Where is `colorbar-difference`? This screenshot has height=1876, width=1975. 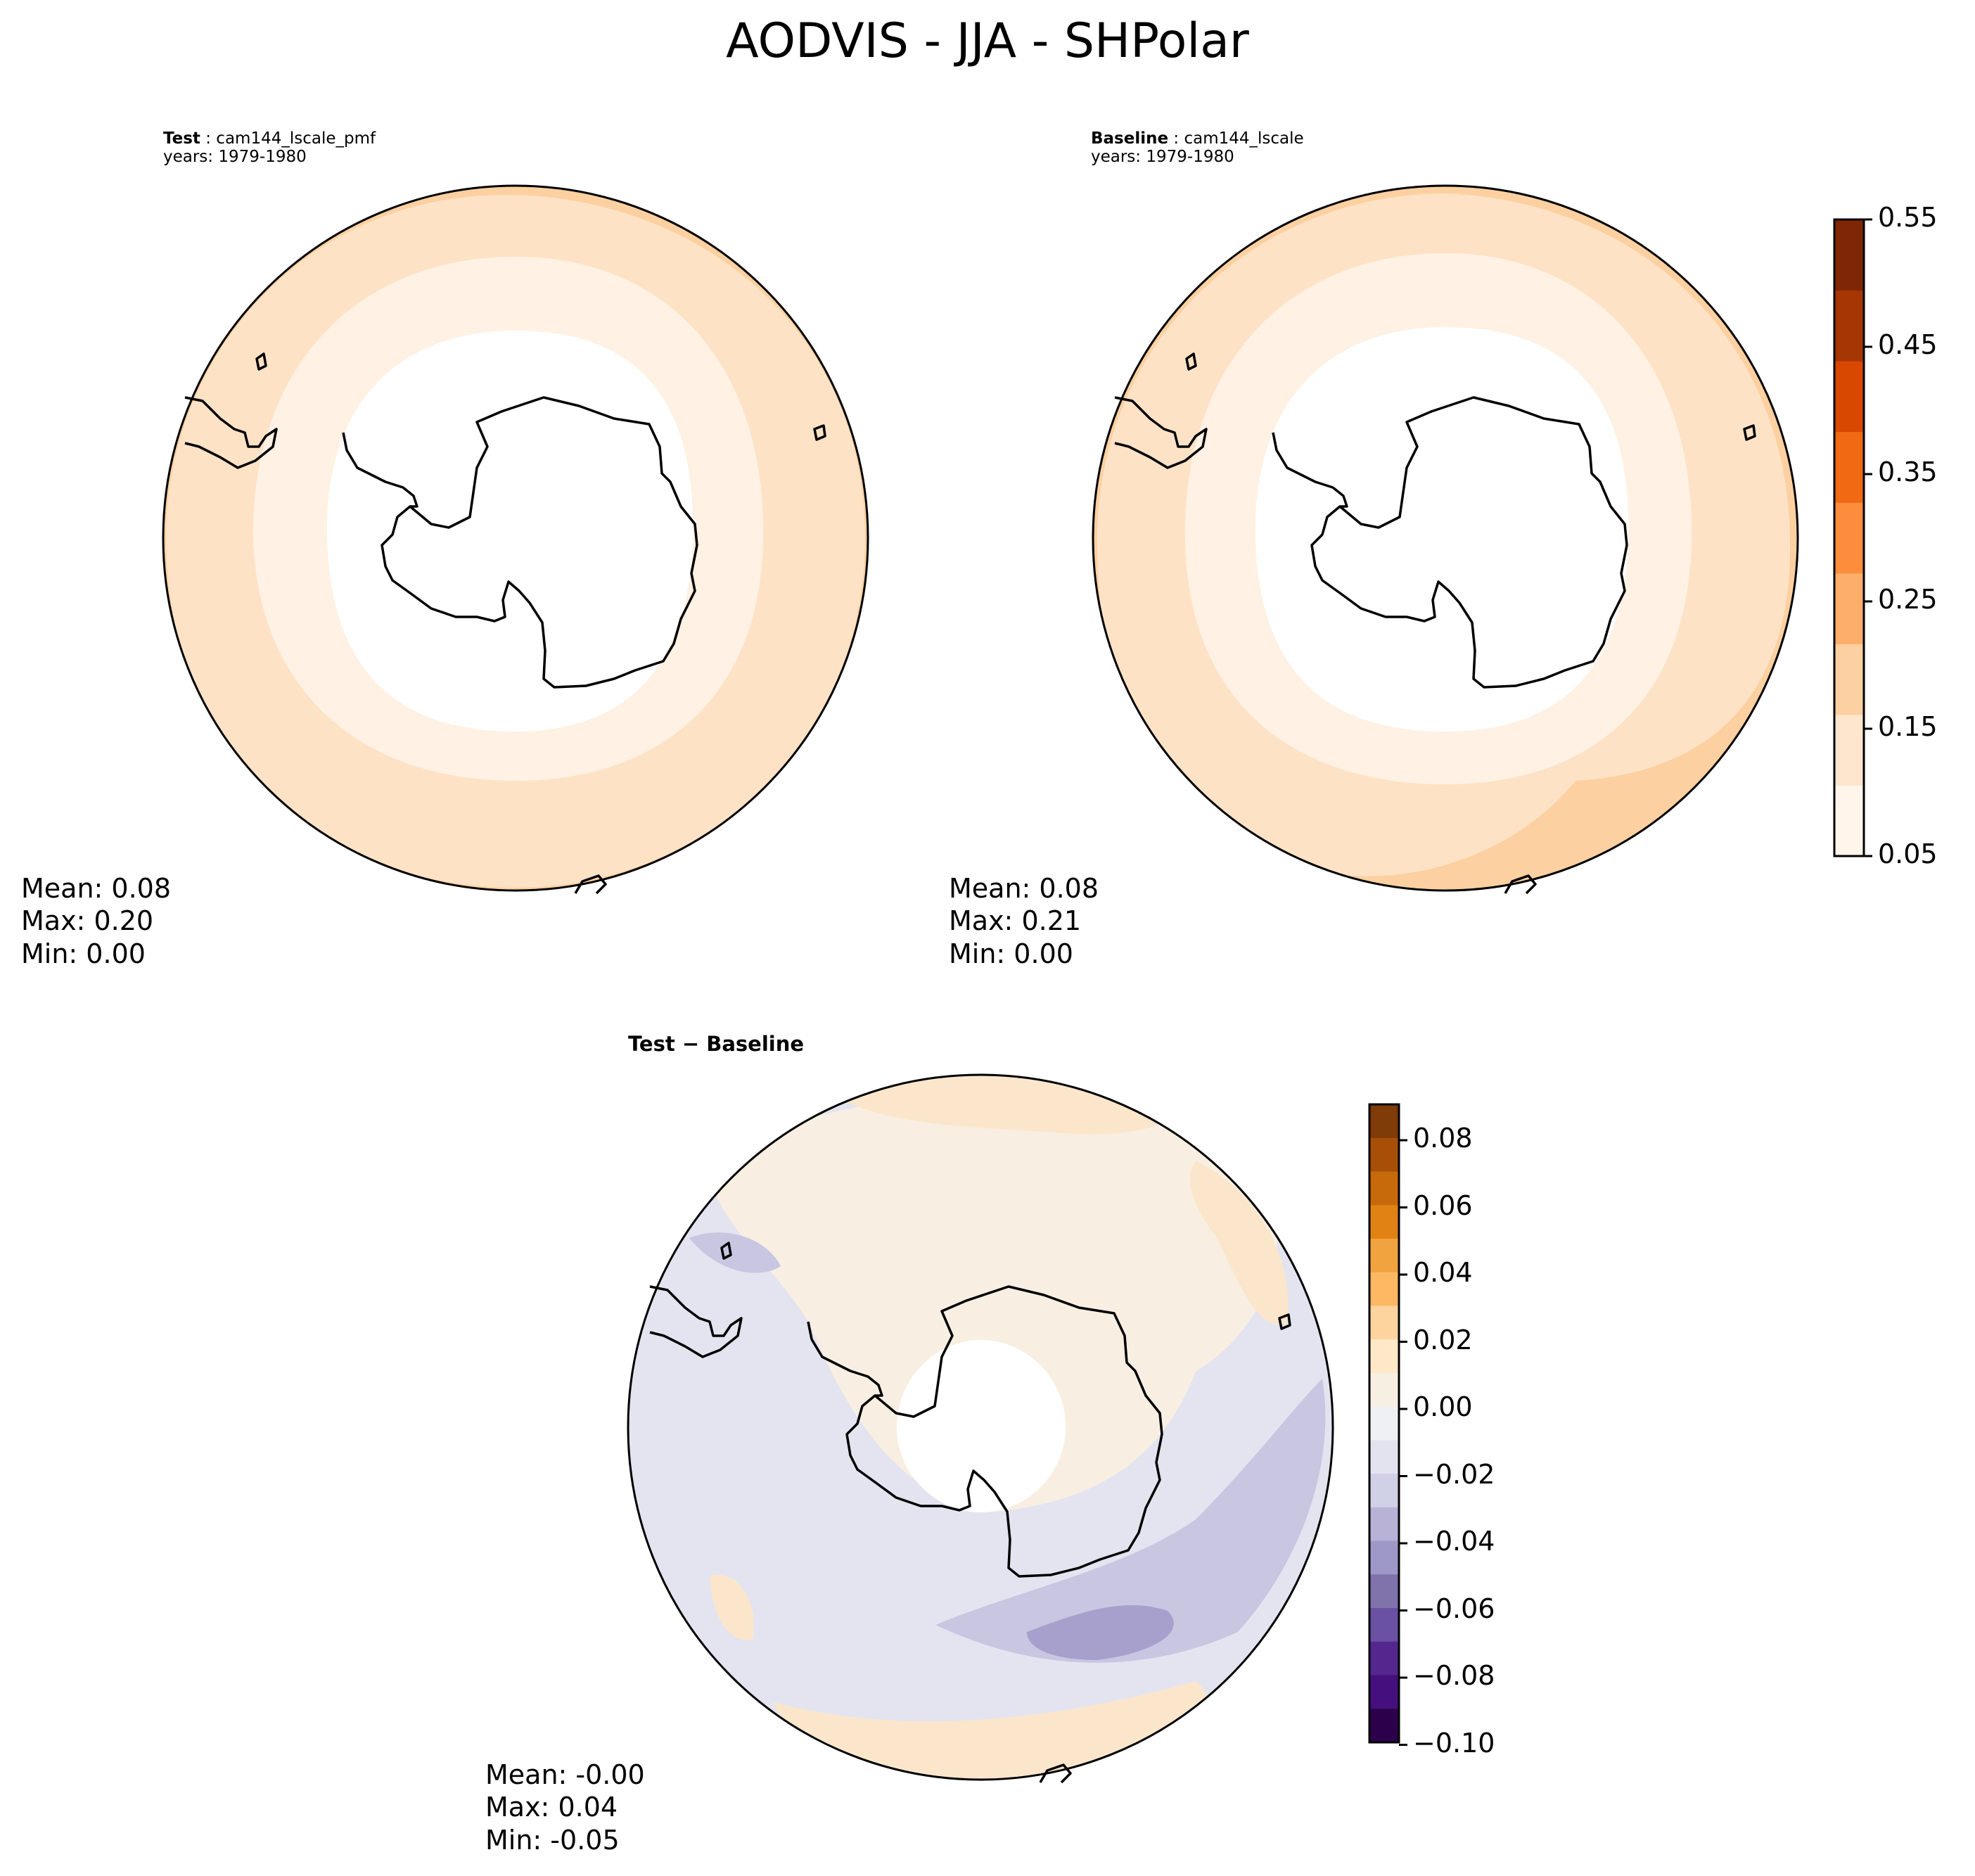 colorbar-difference is located at coordinates (1387, 1424).